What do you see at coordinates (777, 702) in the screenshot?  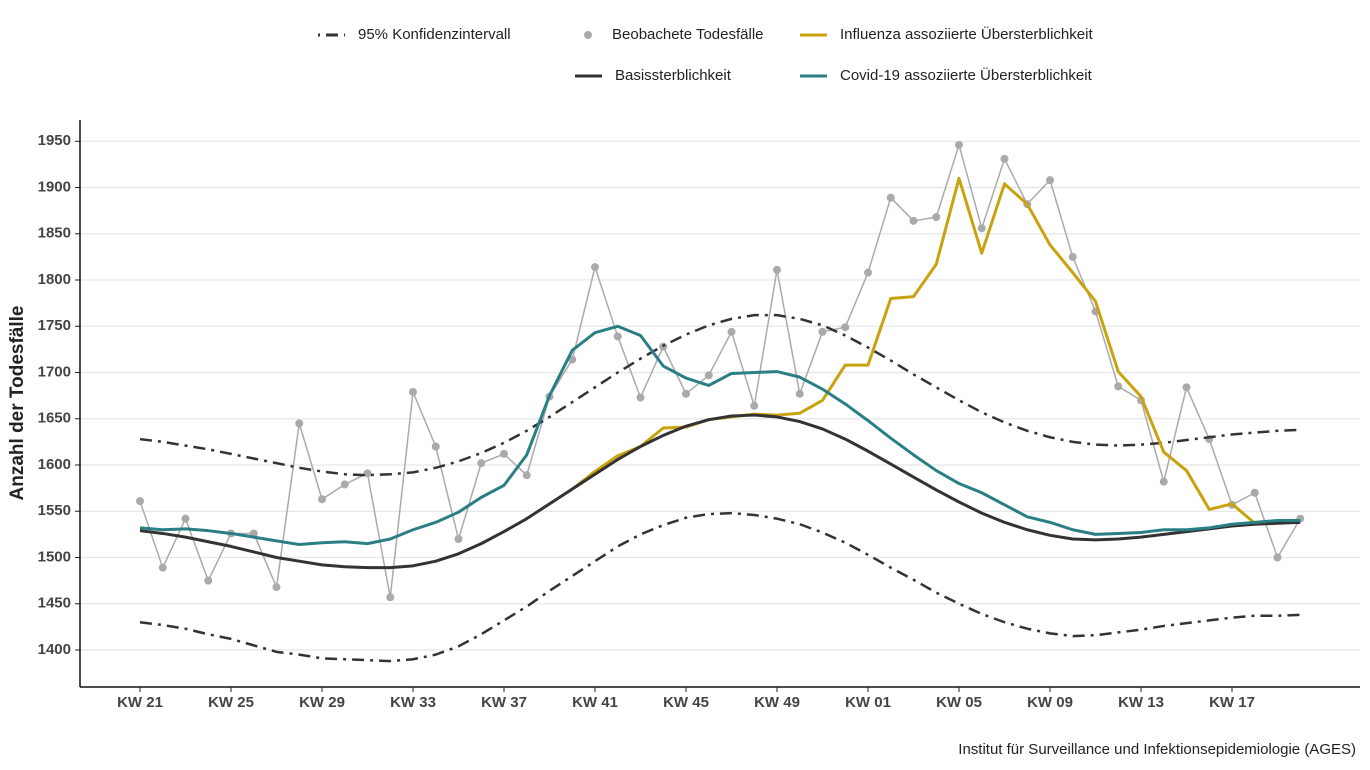 I see `x-tick-label: KW 49` at bounding box center [777, 702].